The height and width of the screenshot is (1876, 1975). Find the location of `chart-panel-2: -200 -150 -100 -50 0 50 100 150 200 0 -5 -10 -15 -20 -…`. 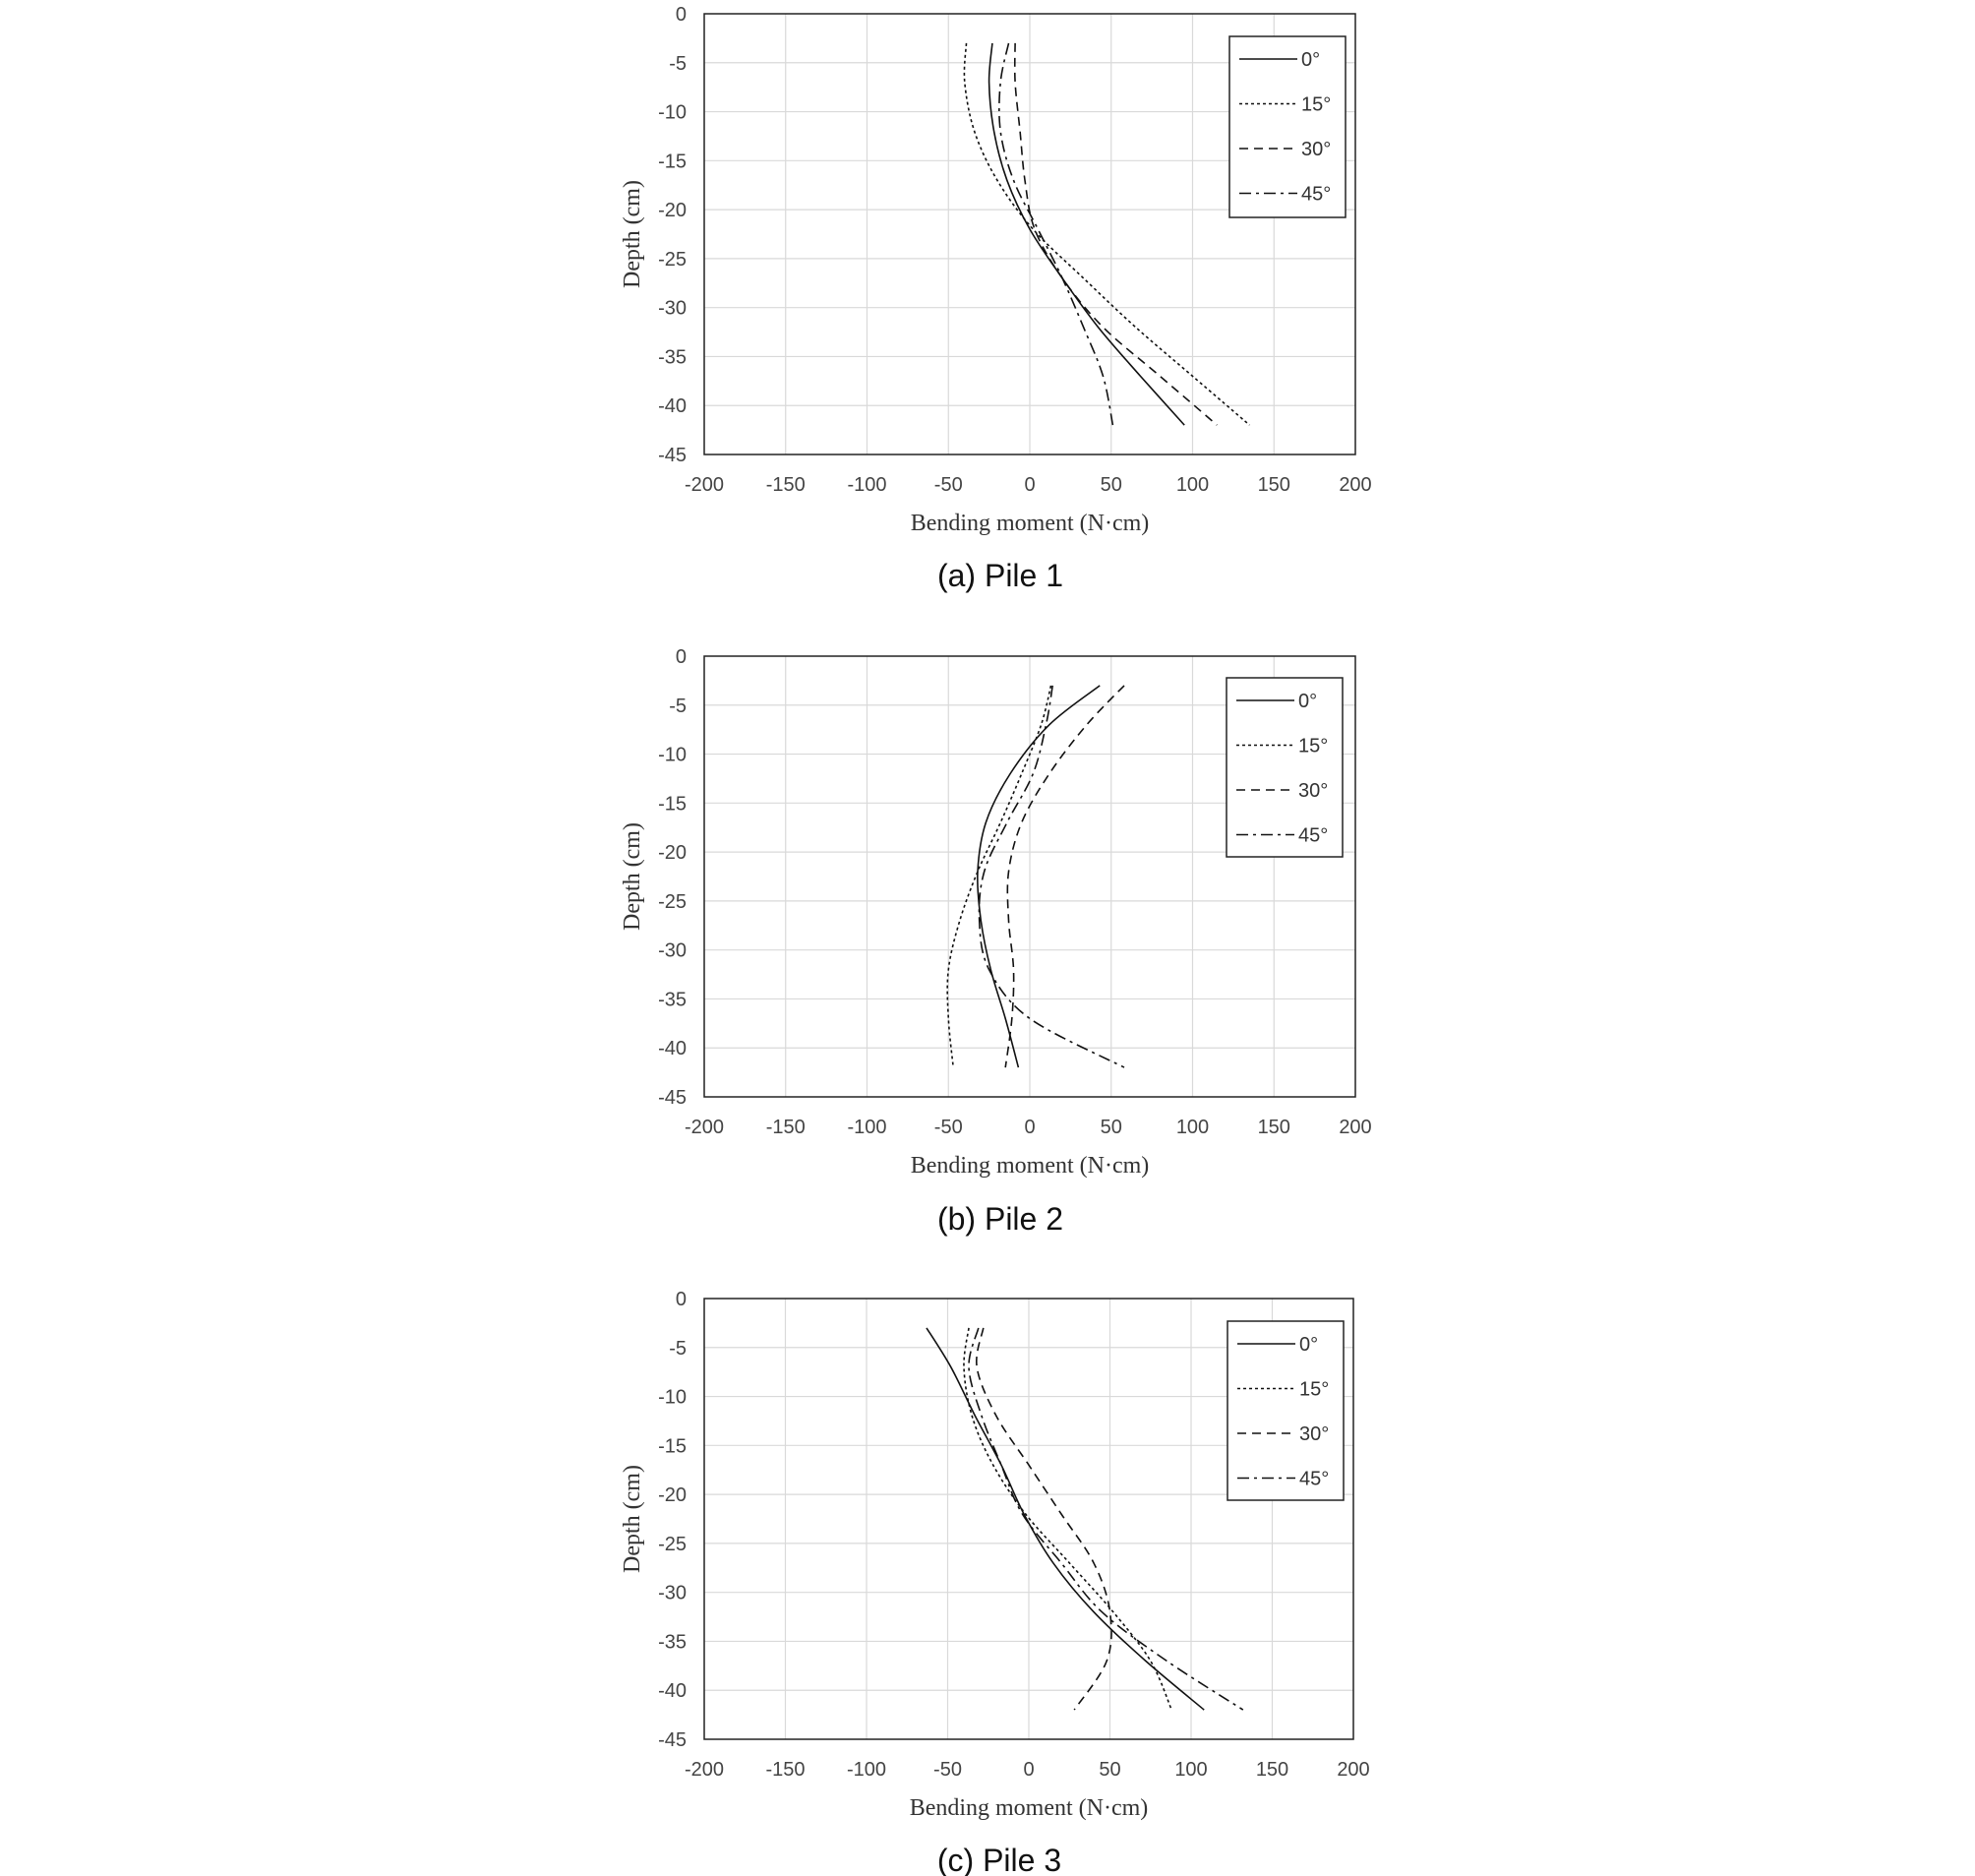

chart-panel-2: -200 -150 -100 -50 0 50 100 150 200 0 -5 -10 -15 -20 -… is located at coordinates (996, 941).